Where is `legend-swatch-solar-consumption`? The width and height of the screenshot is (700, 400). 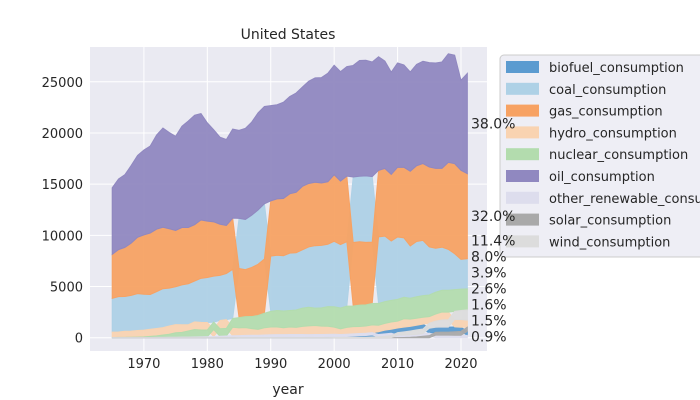
legend-swatch-solar-consumption is located at coordinates (522, 219).